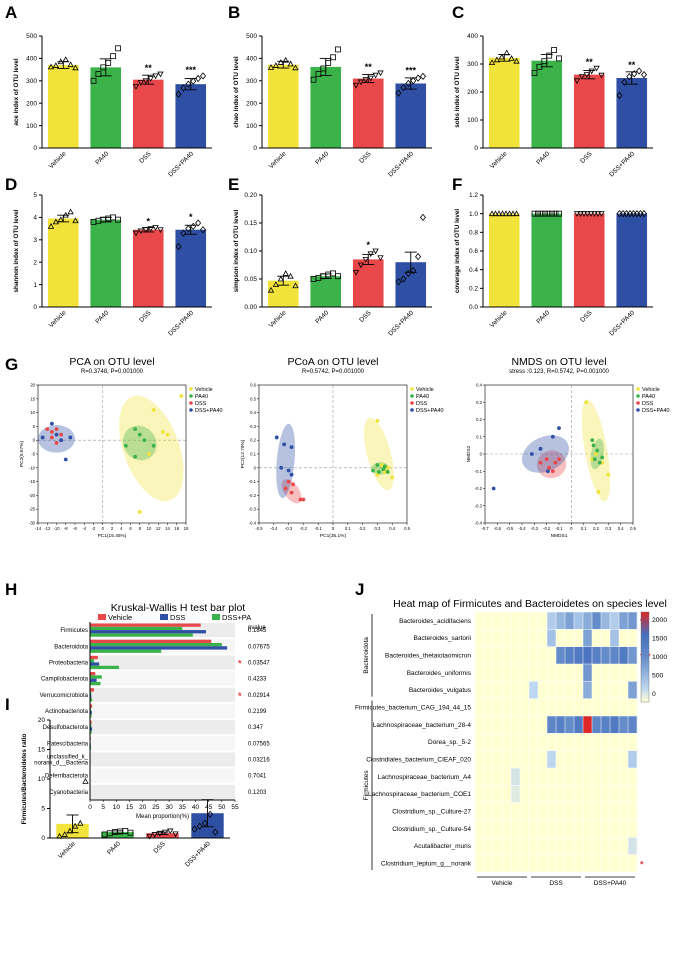 The width and height of the screenshot is (685, 954). Describe the element at coordinates (58, 160) in the screenshot. I see `x-tick-label: Vehicle` at that location.